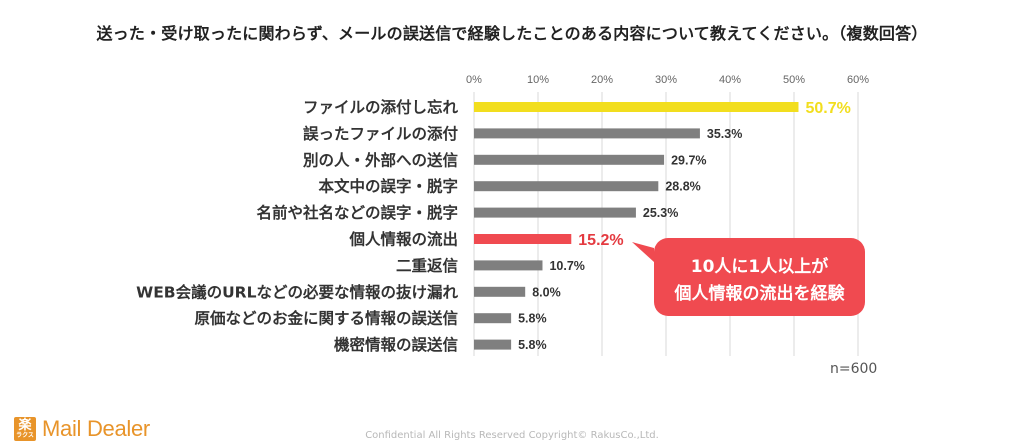  I want to click on x-tick-label: 10%, so click(538, 80).